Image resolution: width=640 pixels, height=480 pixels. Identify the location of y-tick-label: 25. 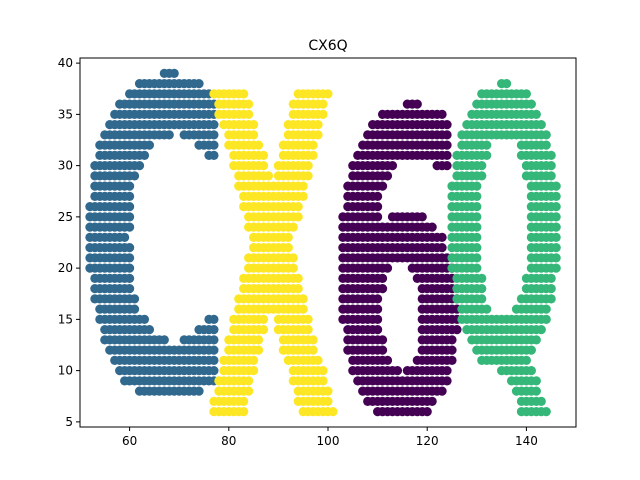
(65, 217).